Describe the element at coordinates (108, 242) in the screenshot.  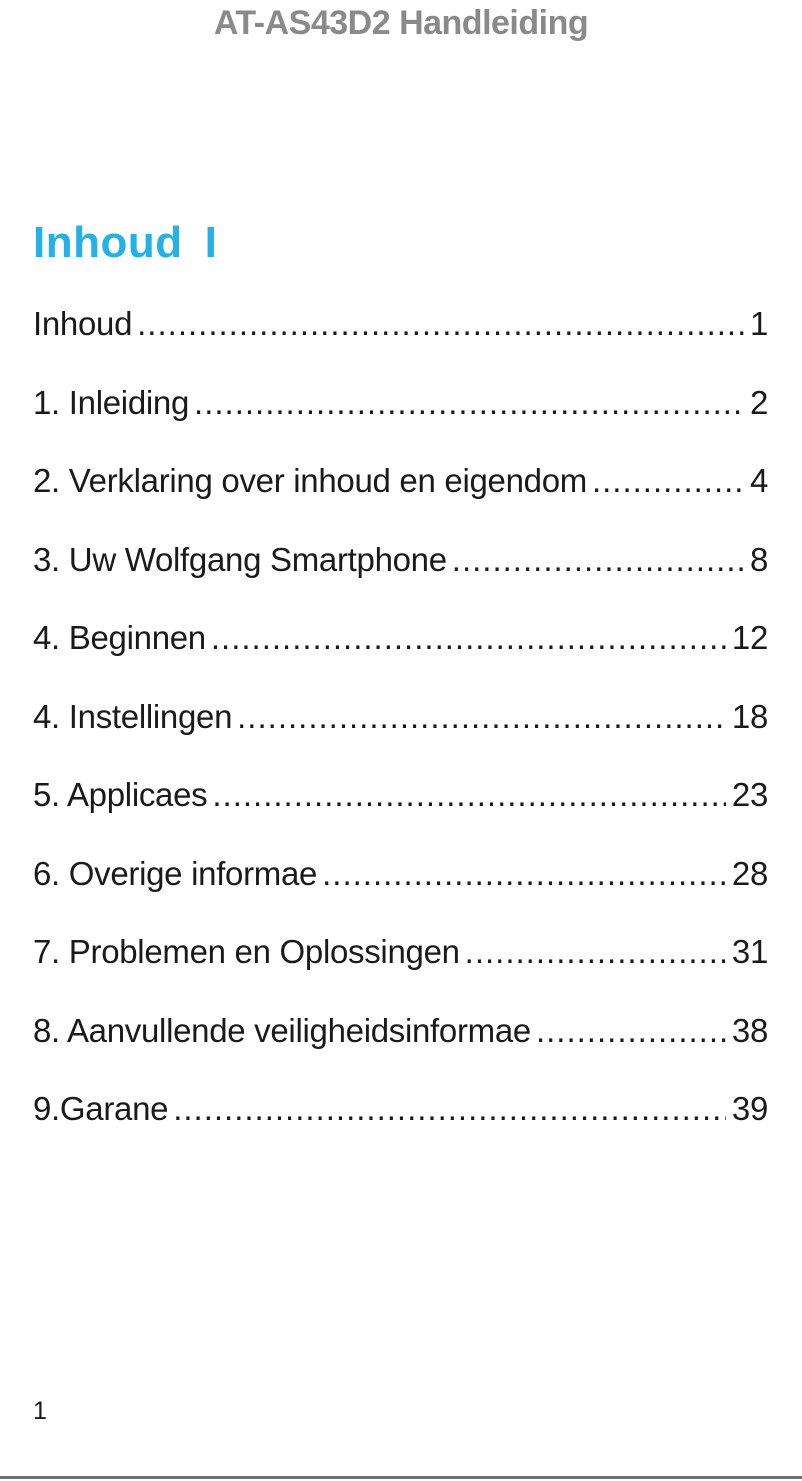
I see `toc-heading-text: Inhoud` at that location.